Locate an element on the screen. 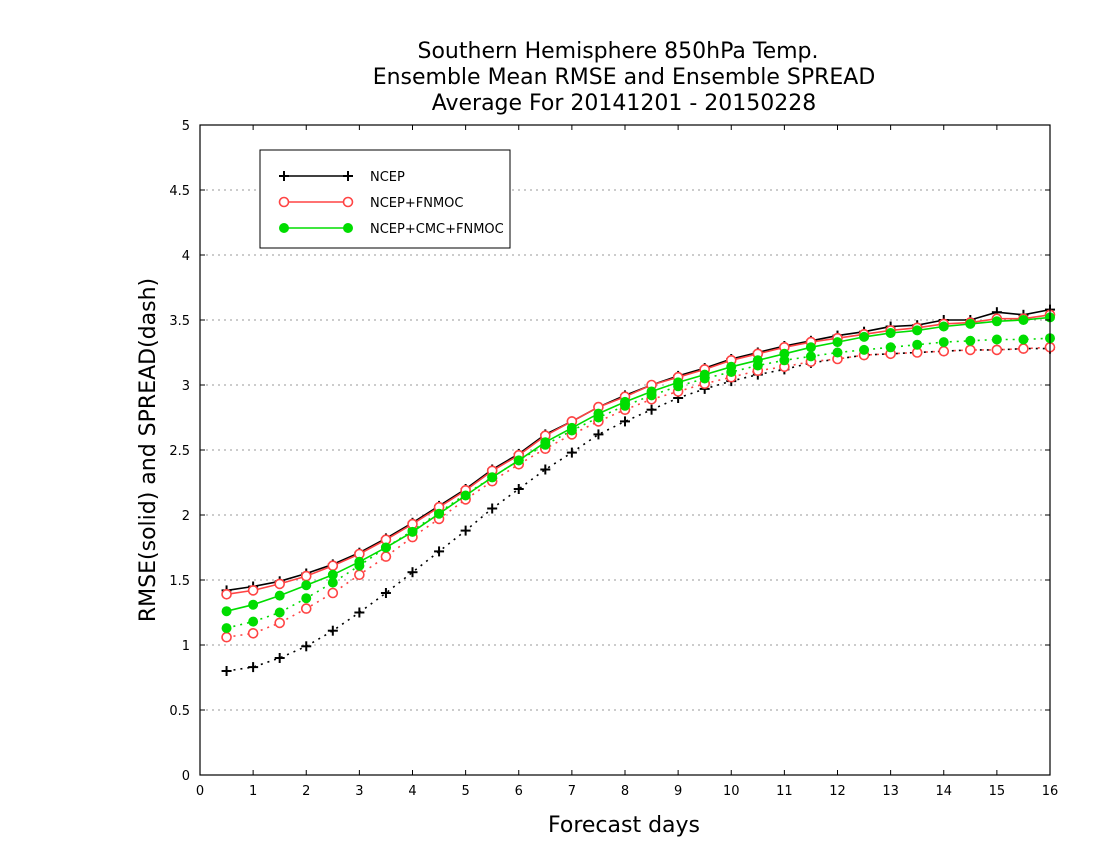 This screenshot has width=1100, height=850. y-tick-label: 4.5 is located at coordinates (179, 191).